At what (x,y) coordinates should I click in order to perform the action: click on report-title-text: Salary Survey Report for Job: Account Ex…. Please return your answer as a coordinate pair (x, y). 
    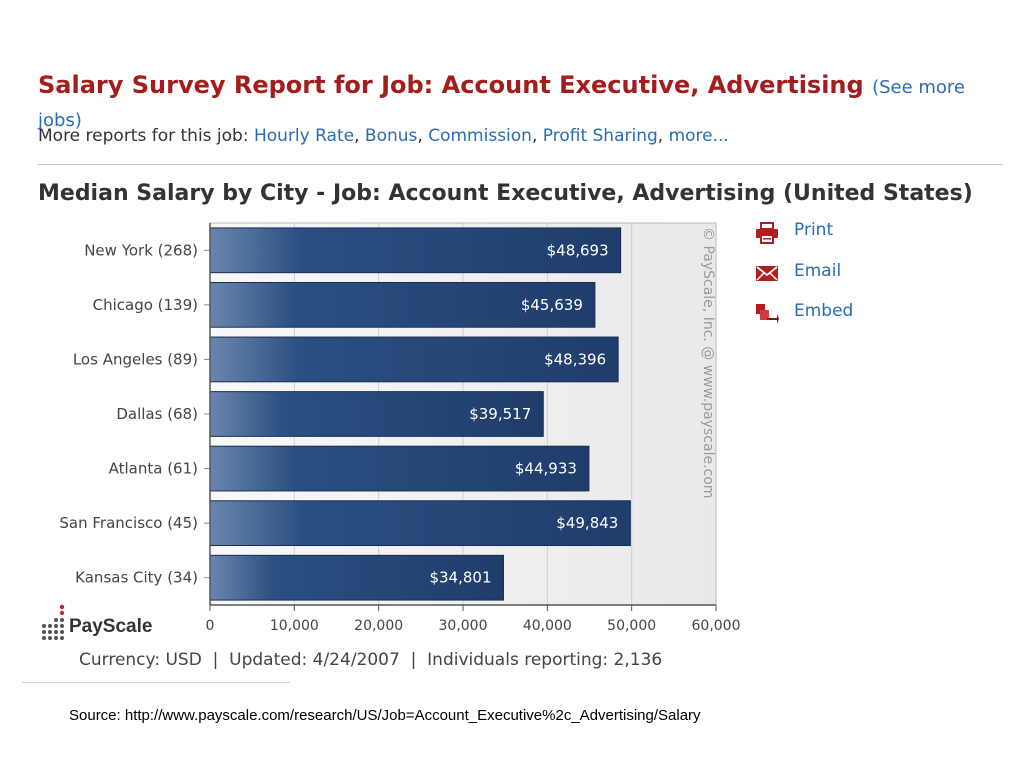
    Looking at the image, I should click on (451, 85).